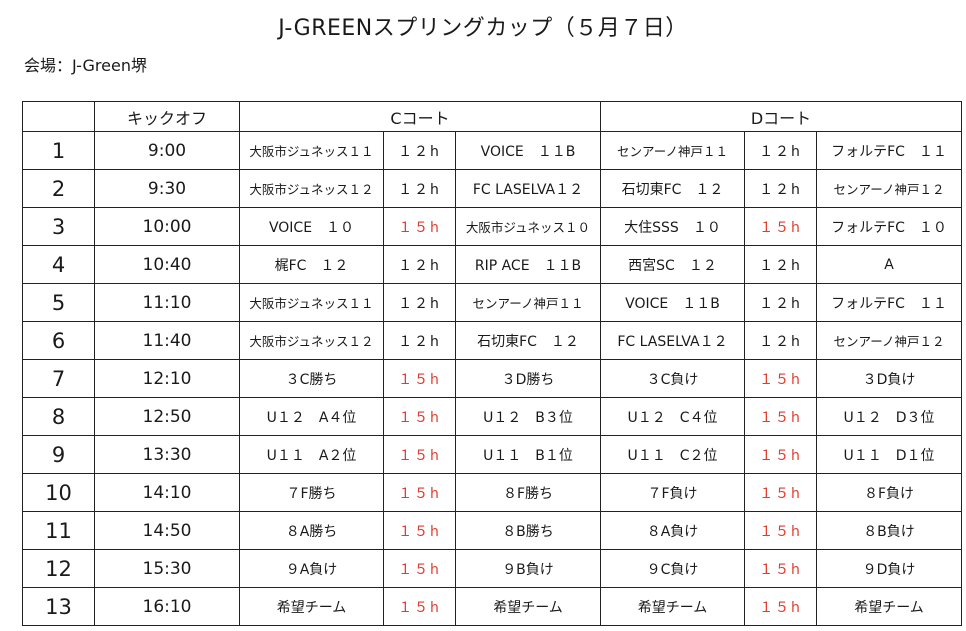 The image size is (966, 631). I want to click on table-row: 9 13:30 U１１ A２位 １５h U１１ B１位 U１１ C２位 １５h U１１ D１位, so click(492, 454).